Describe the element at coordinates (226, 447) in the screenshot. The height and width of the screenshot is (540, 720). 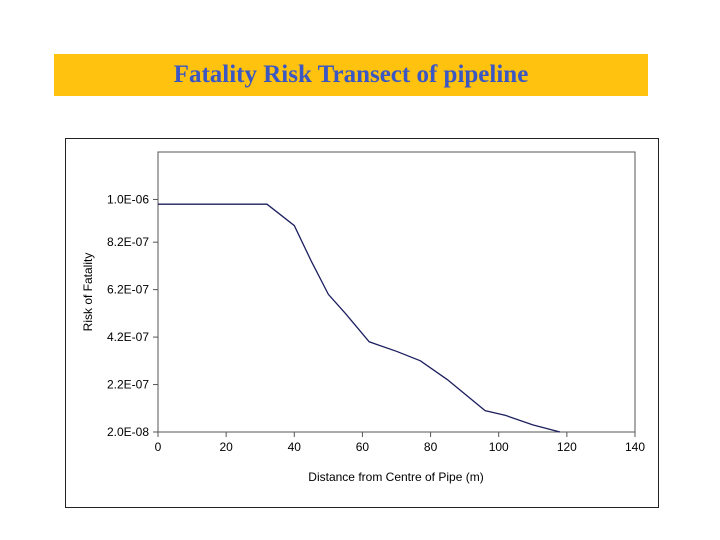
I see `x-tick-label: 20` at that location.